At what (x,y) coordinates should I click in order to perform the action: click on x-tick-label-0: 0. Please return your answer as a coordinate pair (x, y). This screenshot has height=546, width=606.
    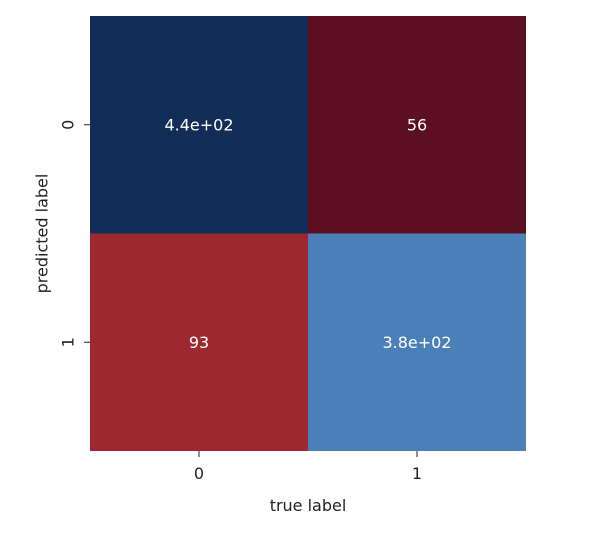
    Looking at the image, I should click on (199, 473).